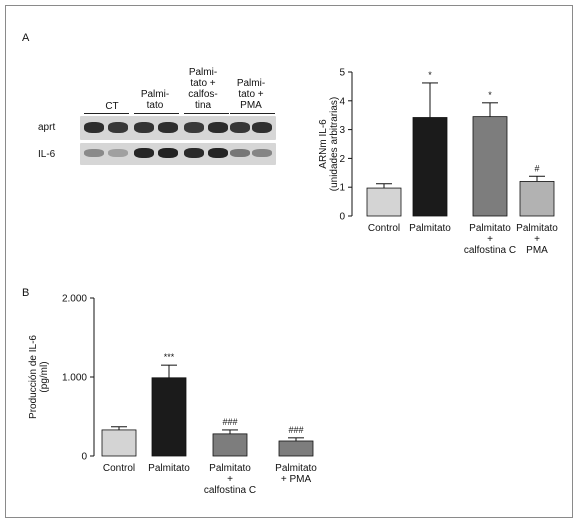 The width and height of the screenshot is (579, 525). I want to click on gel-label-palmitato-pma: Palmi- tato + PMA, so click(251, 94).